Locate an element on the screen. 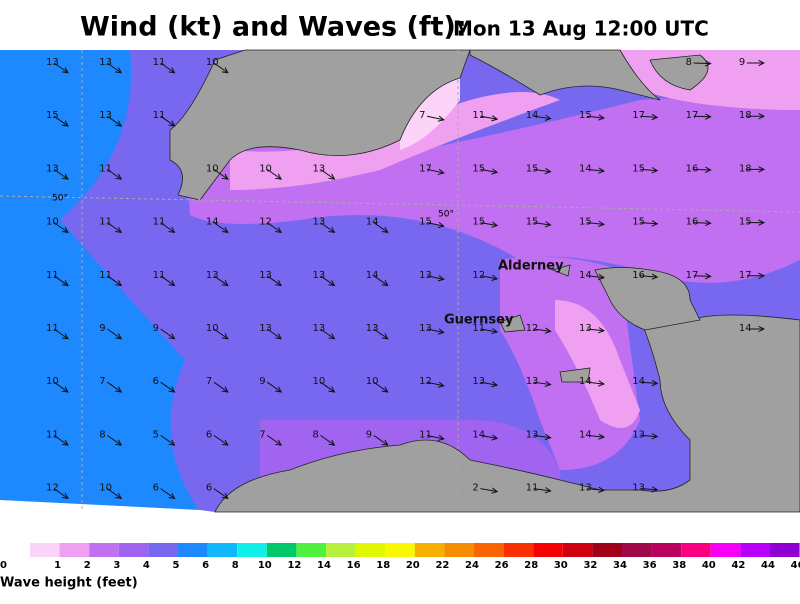 The width and height of the screenshot is (800, 604). wind-speed: 7 is located at coordinates (262, 434).